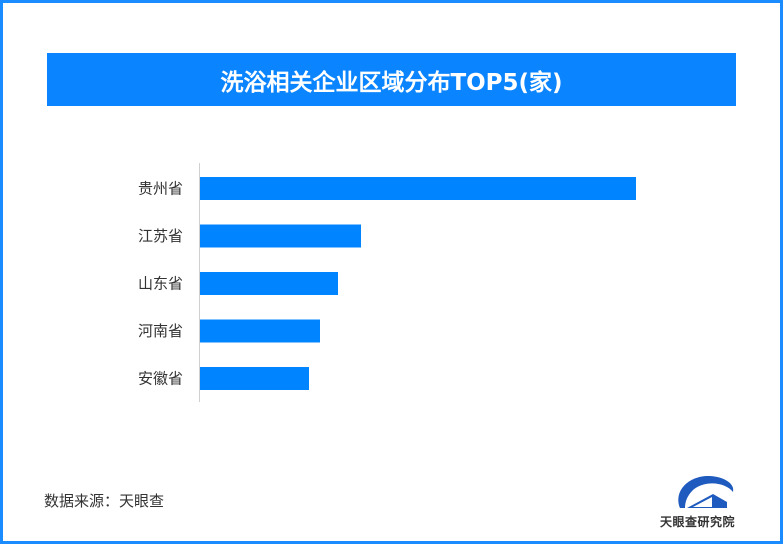 This screenshot has width=783, height=544. What do you see at coordinates (160, 379) in the screenshot?
I see `category-label: 安徽省` at bounding box center [160, 379].